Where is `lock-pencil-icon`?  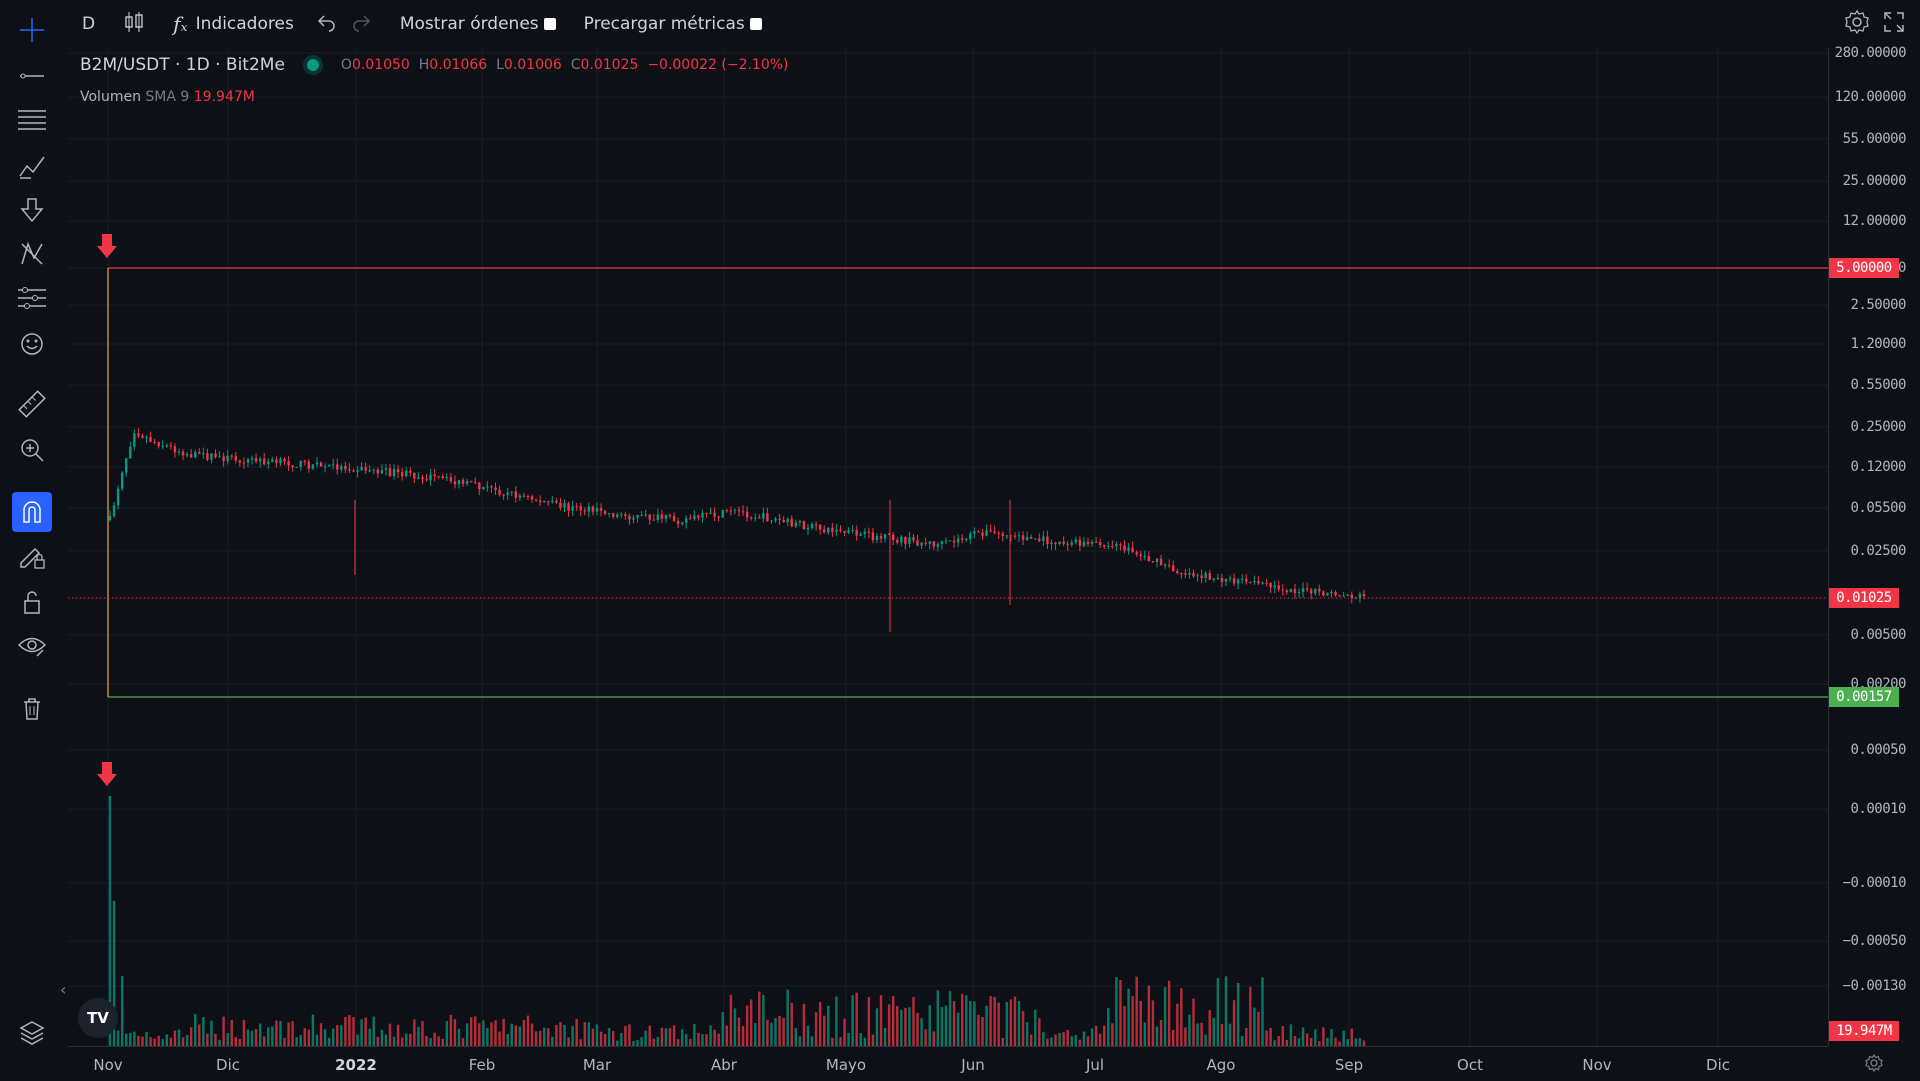
lock-pencil-icon is located at coordinates (32, 556).